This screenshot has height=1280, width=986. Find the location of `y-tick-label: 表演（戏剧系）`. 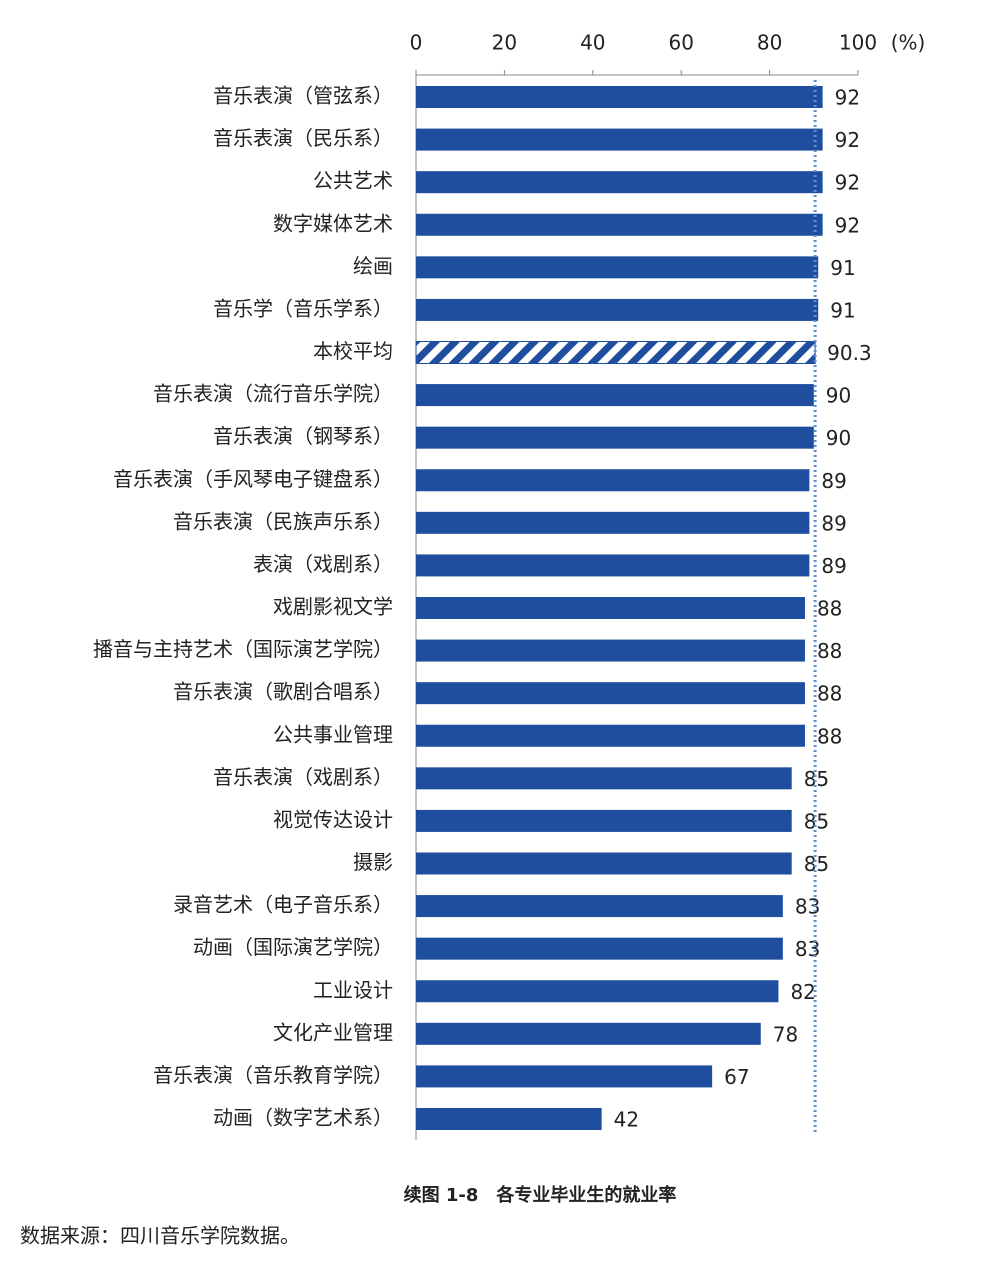

y-tick-label: 表演（戏剧系） is located at coordinates (323, 564).